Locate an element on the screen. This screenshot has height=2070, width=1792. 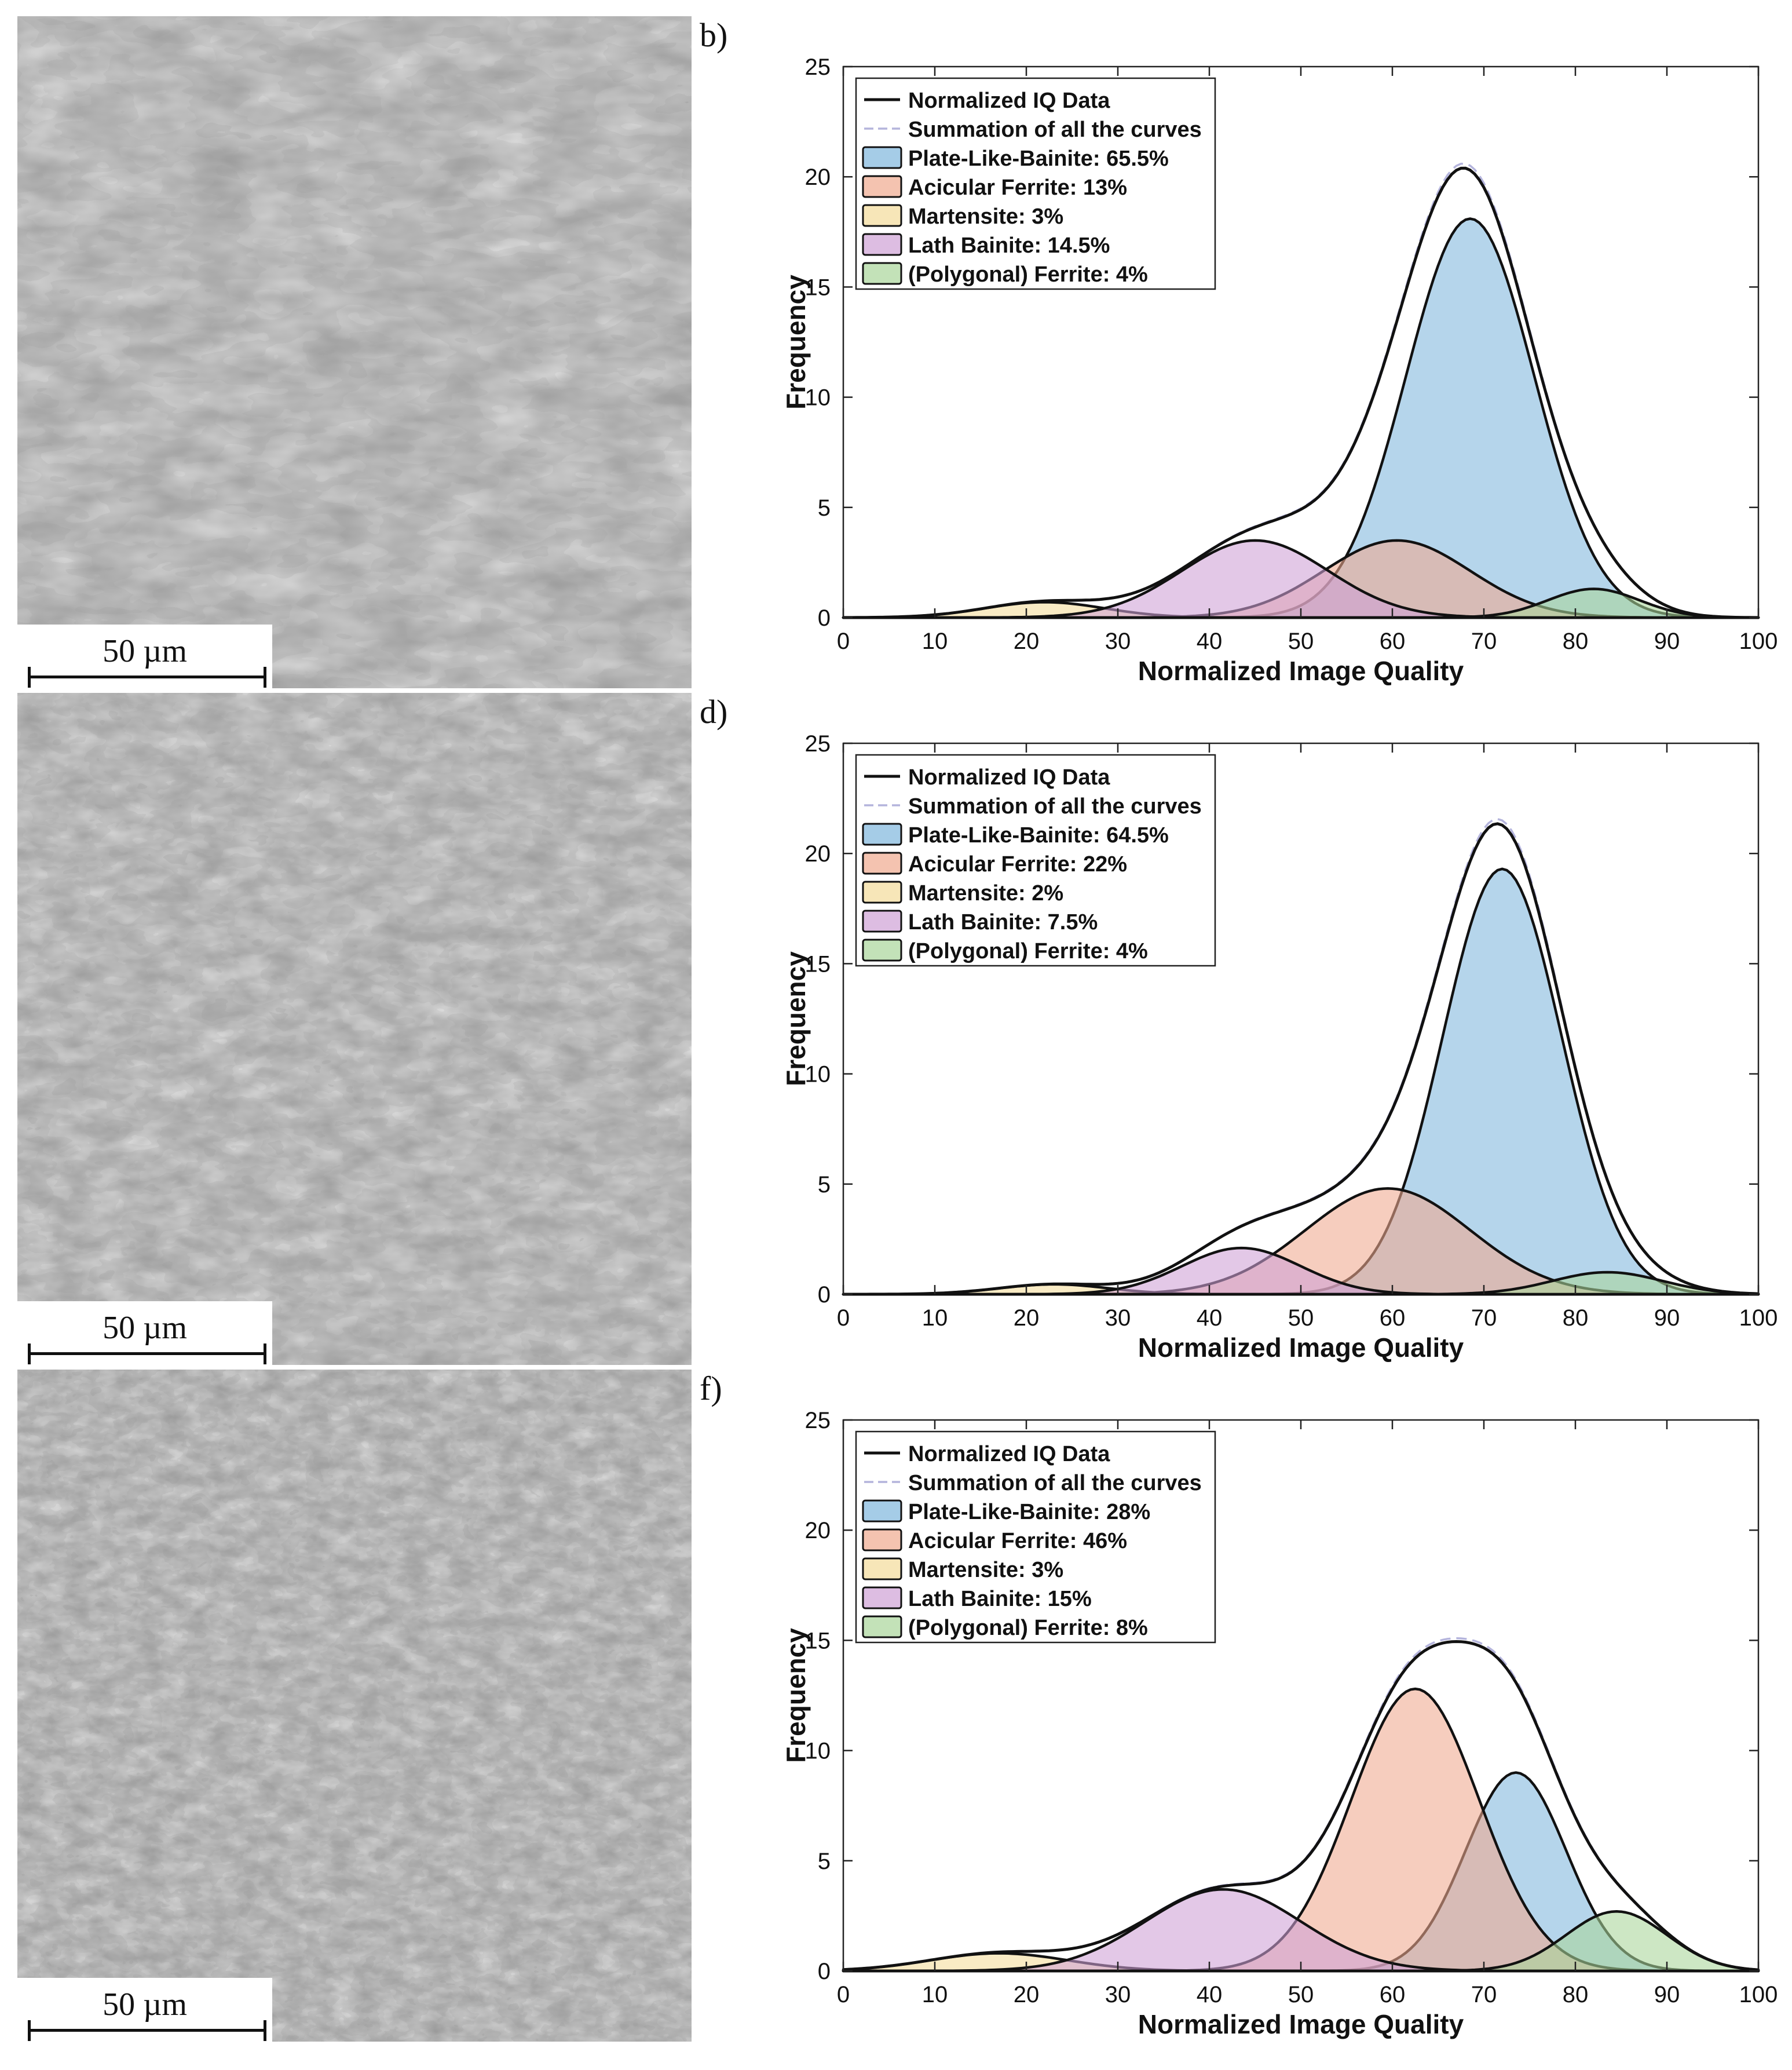
panel-label-b: b) is located at coordinates (714, 35).